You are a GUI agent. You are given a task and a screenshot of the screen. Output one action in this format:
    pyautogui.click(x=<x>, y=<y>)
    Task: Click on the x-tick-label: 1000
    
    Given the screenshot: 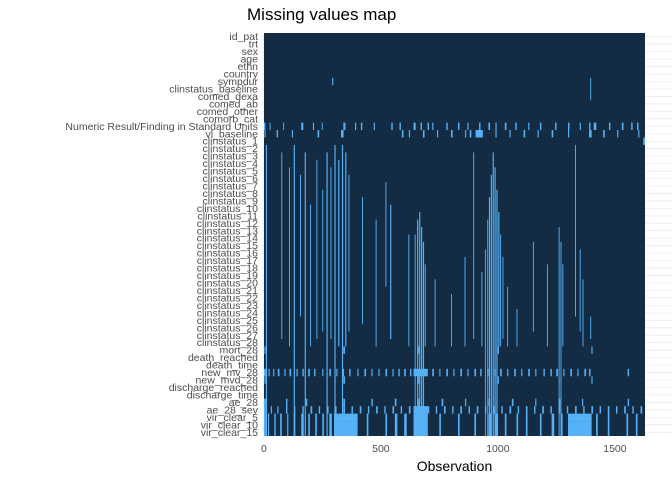 What is the action you would take?
    pyautogui.click(x=498, y=449)
    